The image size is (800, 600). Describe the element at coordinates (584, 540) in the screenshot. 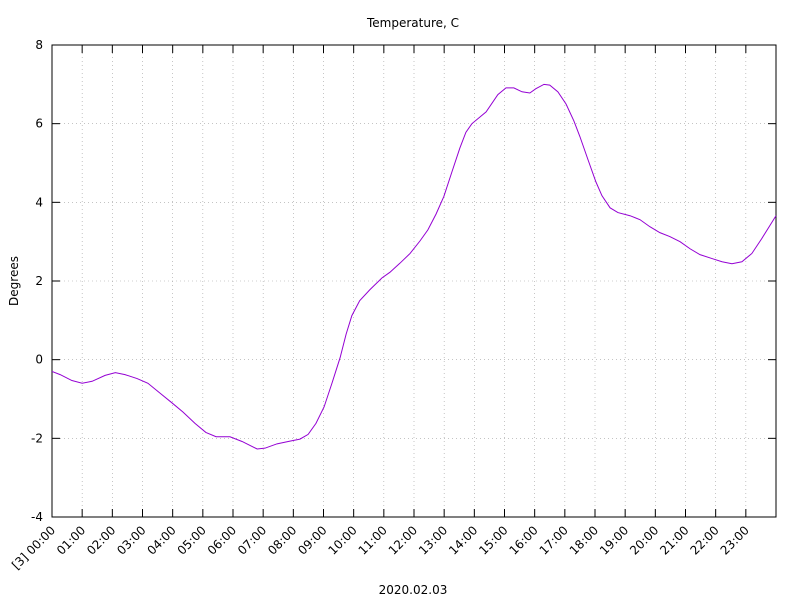

I see `x-tick-label: 18:00` at that location.